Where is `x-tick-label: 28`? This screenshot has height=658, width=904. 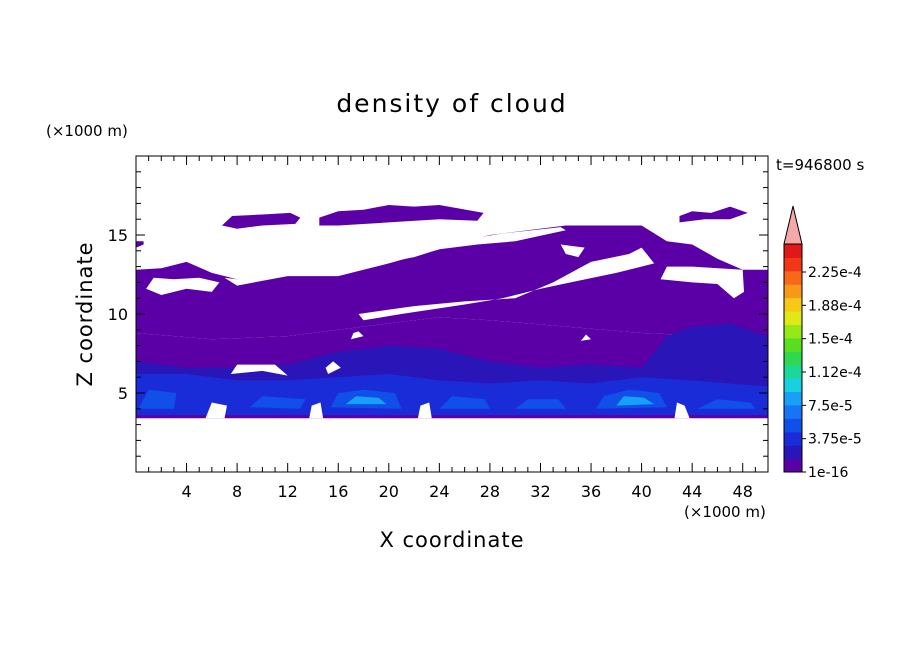 x-tick-label: 28 is located at coordinates (490, 491).